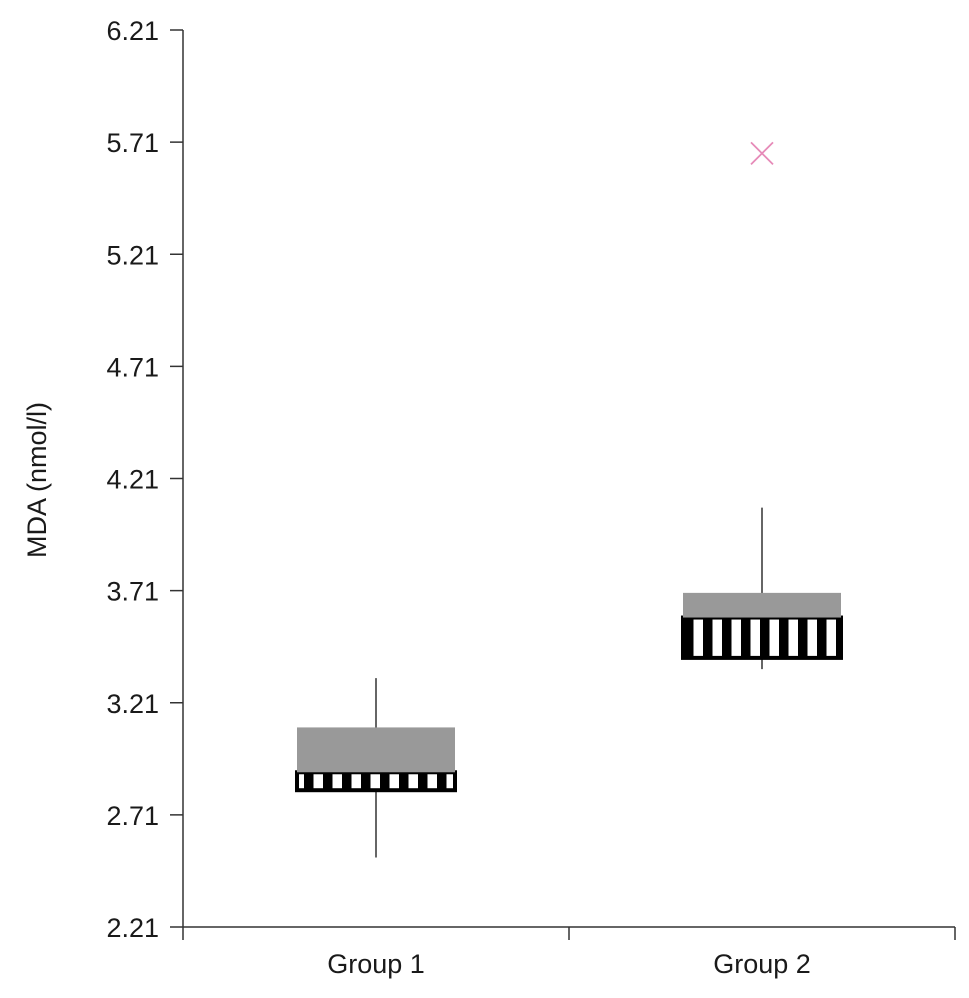  I want to click on y-axis: 2.21 2.71 3.21 3.71 4.21 4.71 5.21 5.71 6.21, so click(145, 479).